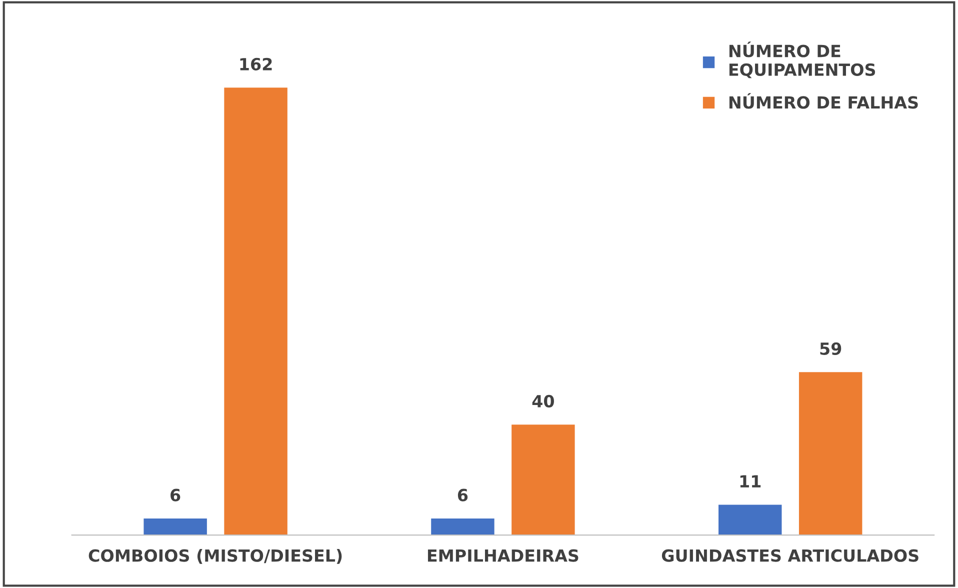  What do you see at coordinates (802, 60) in the screenshot?
I see `legend-label: NÚMERO DE EQUIPAMENTOS` at bounding box center [802, 60].